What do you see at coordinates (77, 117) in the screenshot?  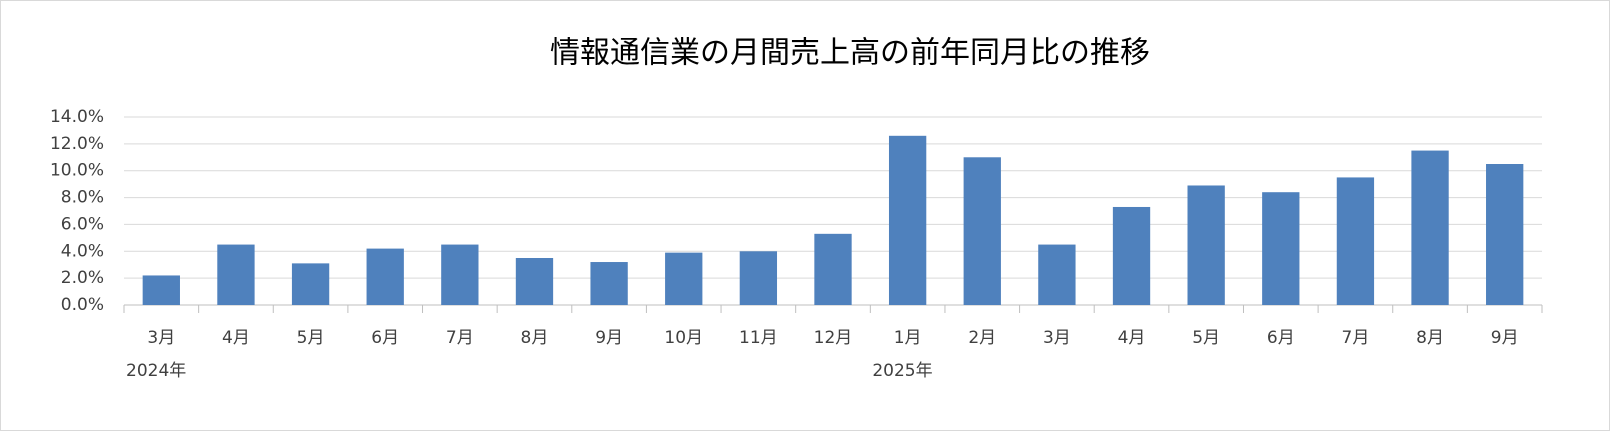 I see `y-tick-label: 14.0%` at bounding box center [77, 117].